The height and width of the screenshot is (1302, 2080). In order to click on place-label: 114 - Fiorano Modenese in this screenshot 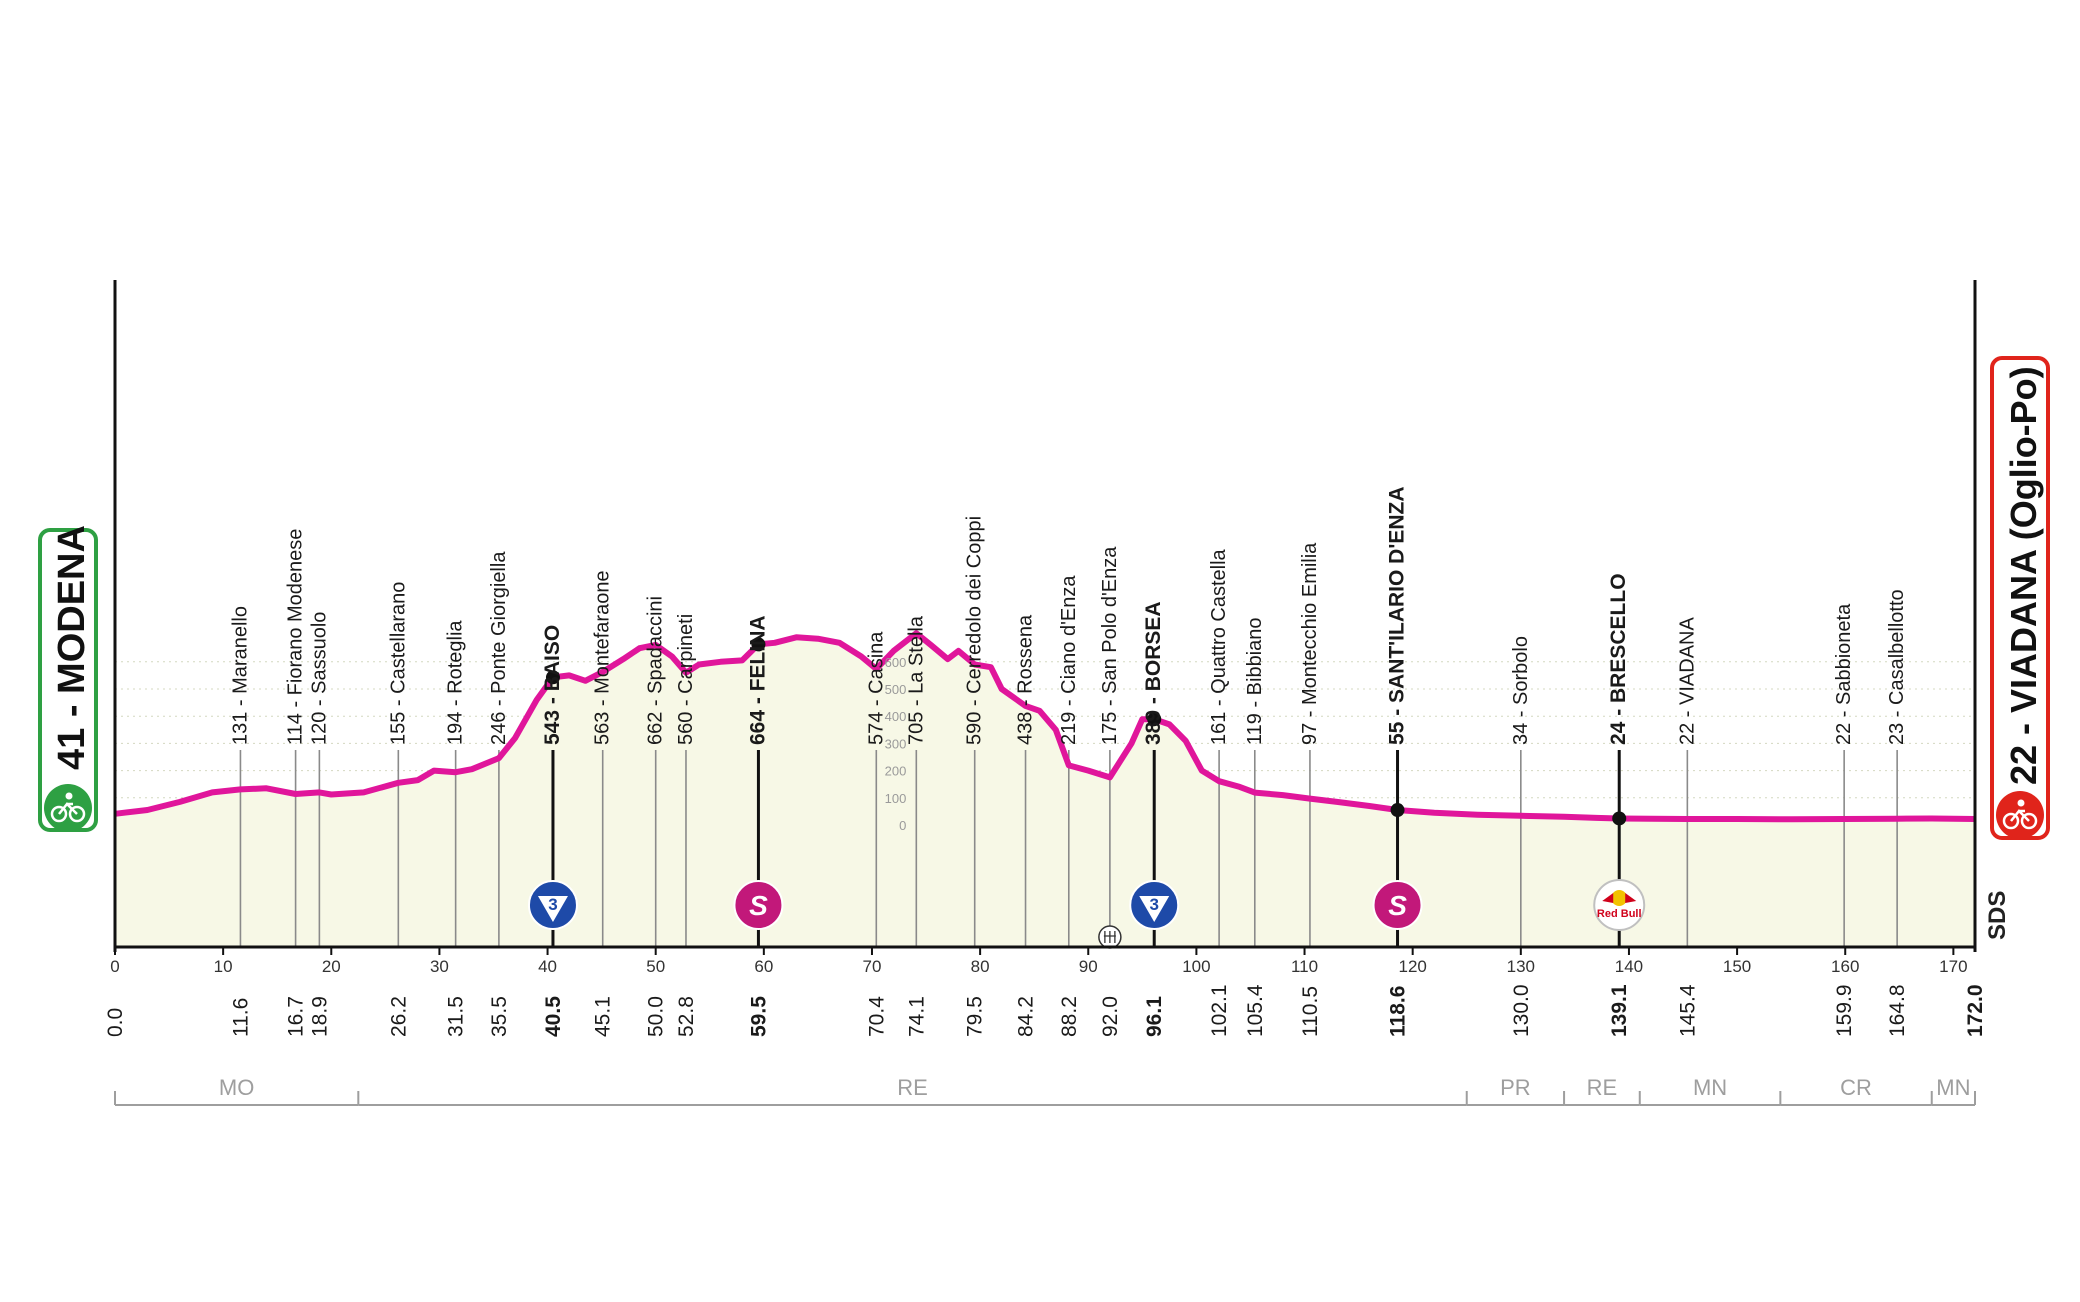, I will do `click(296, 637)`.